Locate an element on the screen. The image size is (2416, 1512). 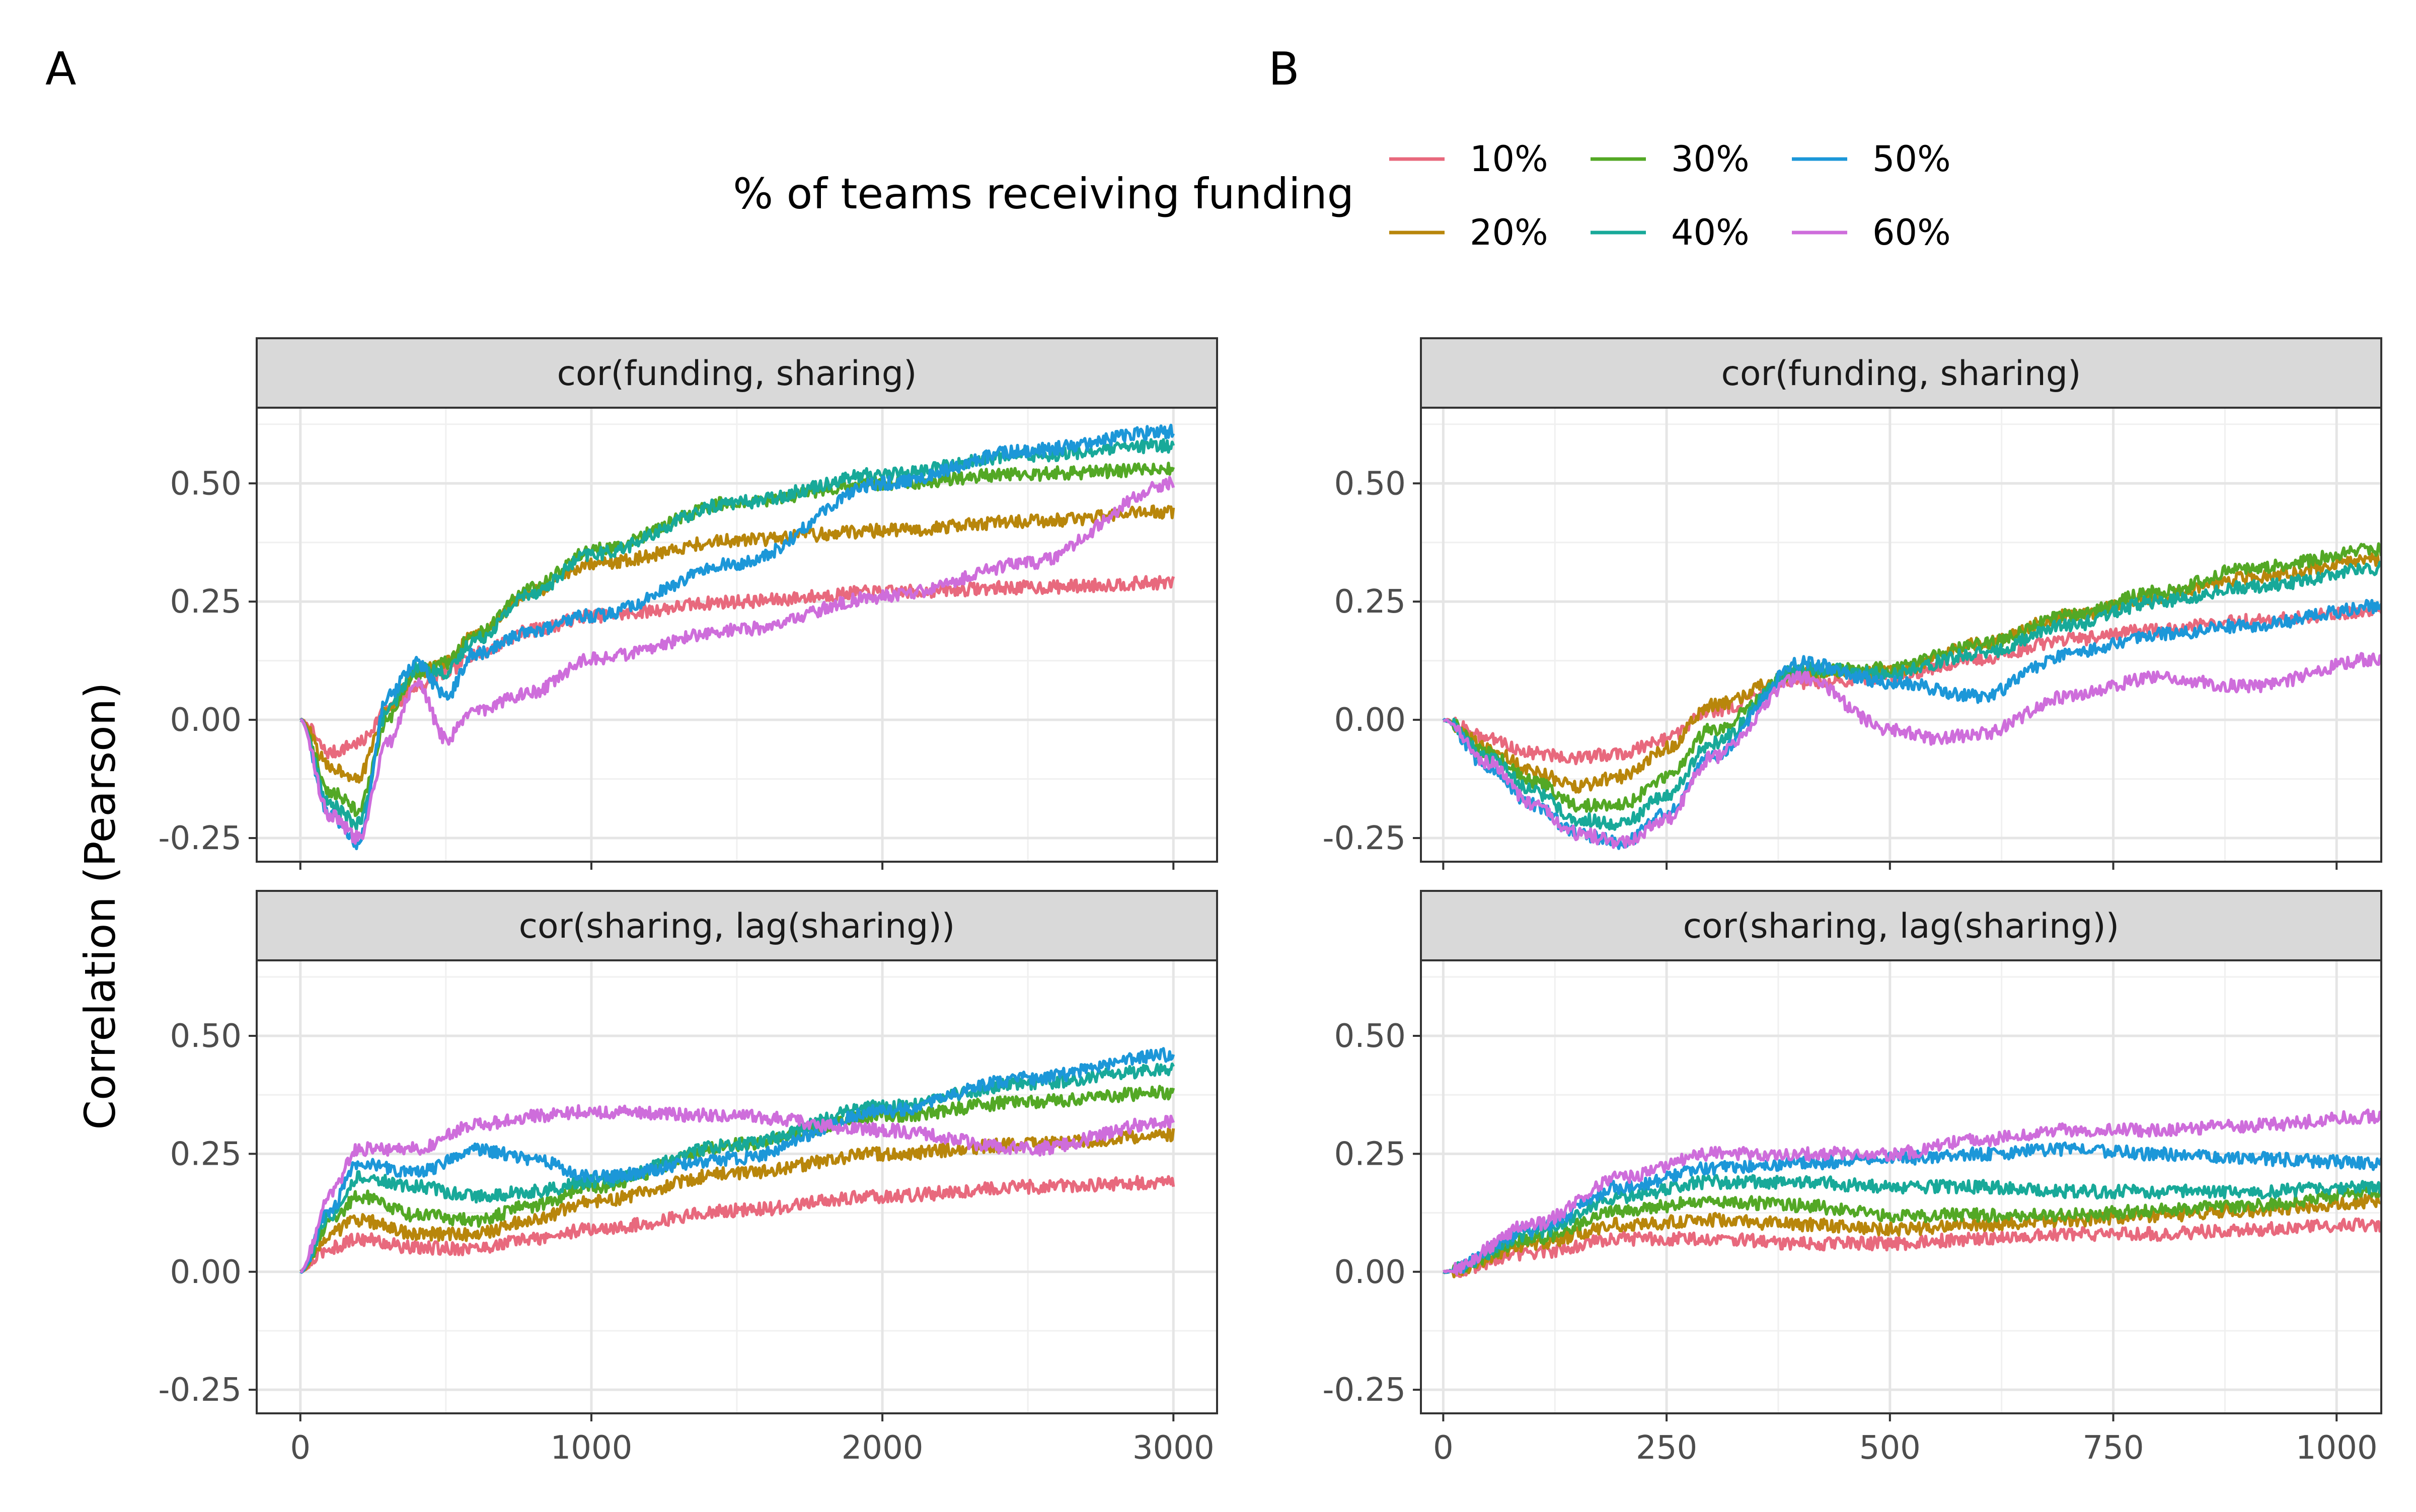
legend-label-4: 50% is located at coordinates (1911, 159).